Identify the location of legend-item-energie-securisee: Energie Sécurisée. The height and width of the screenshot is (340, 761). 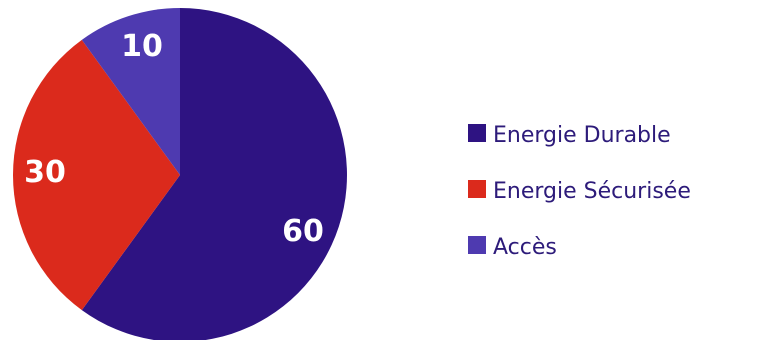
(579, 191).